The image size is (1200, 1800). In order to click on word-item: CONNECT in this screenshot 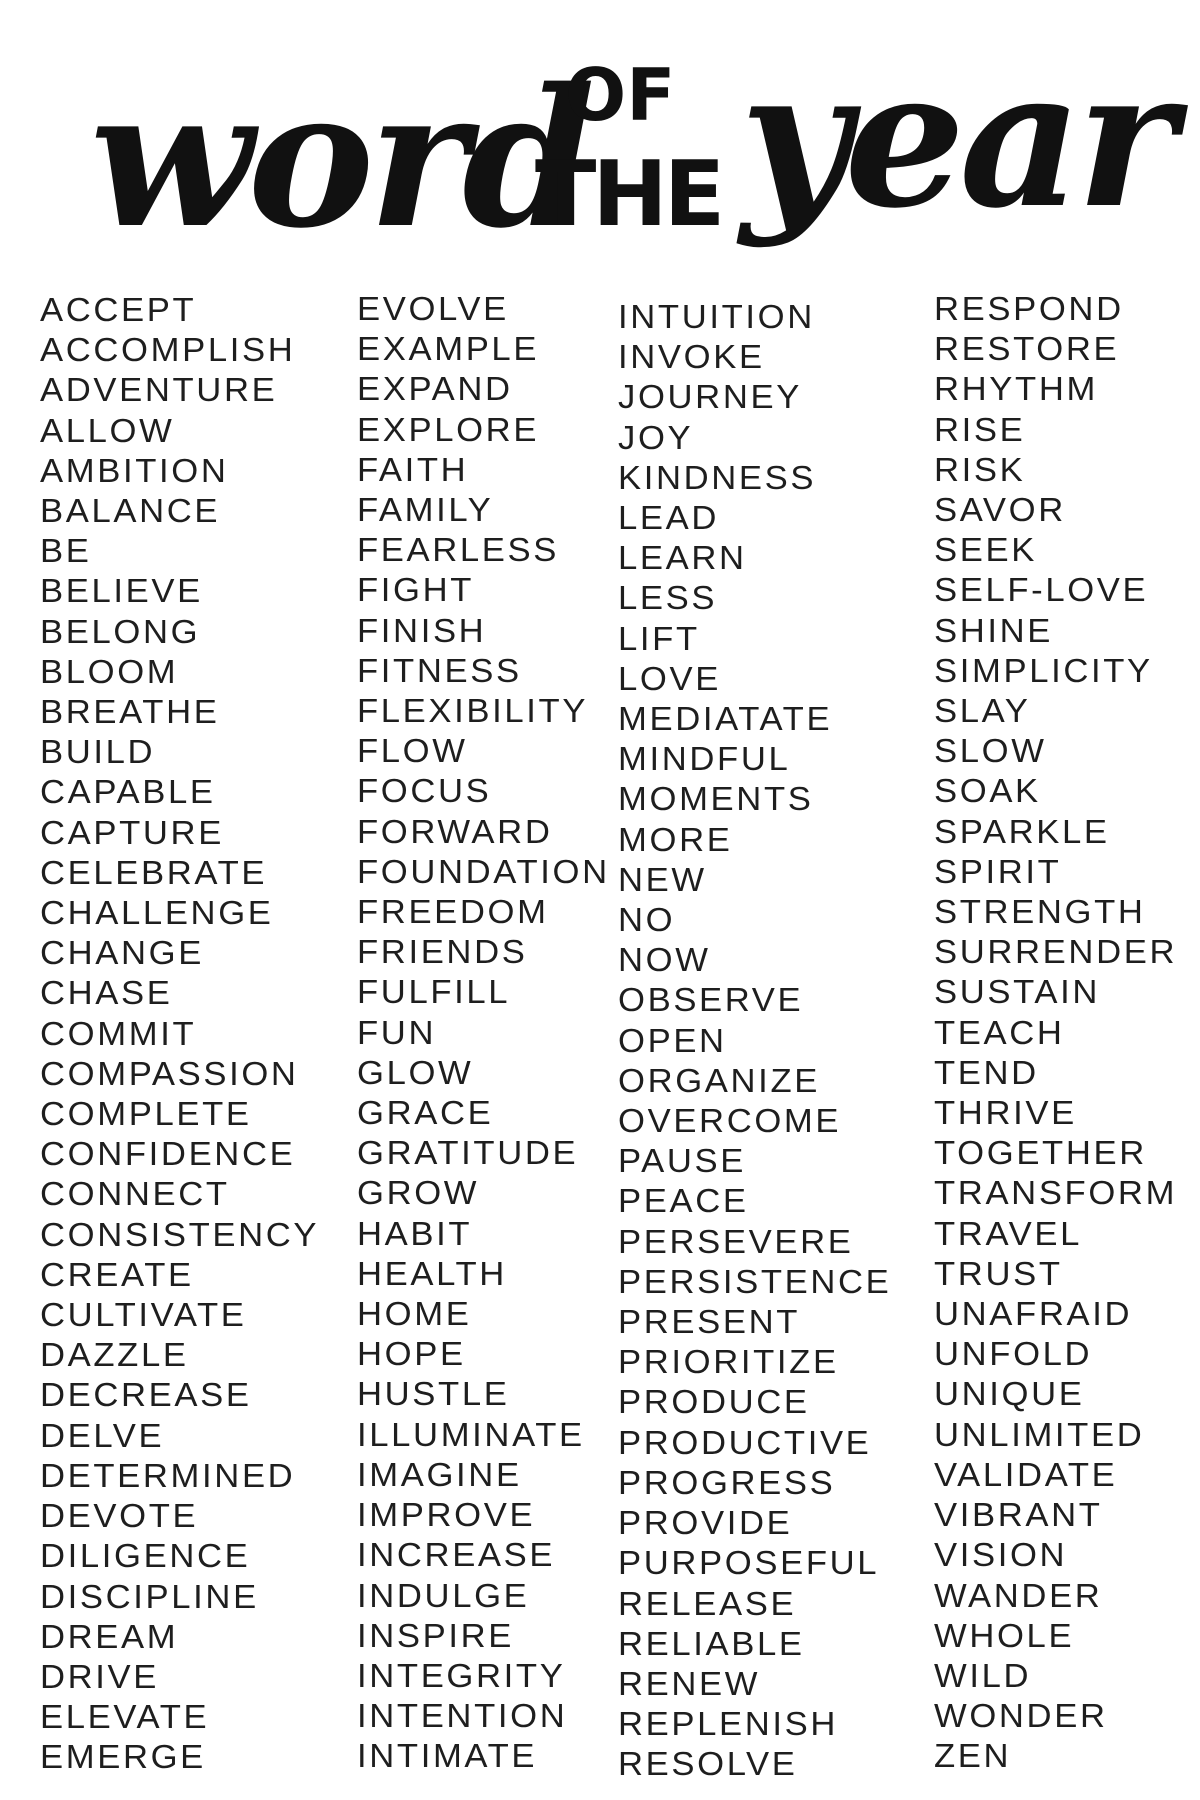, I will do `click(135, 1194)`.